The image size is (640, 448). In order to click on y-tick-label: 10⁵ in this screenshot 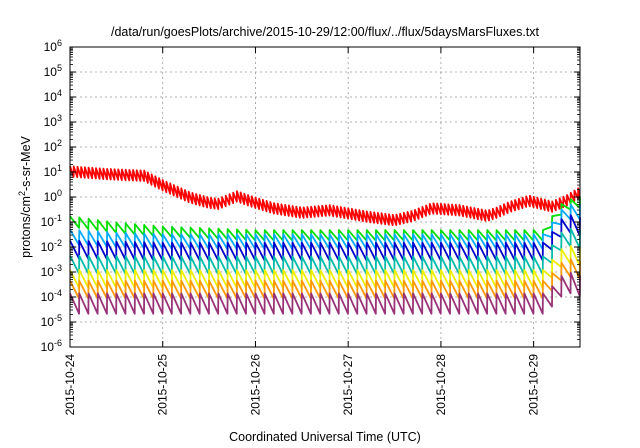, I will do `click(53, 71)`.